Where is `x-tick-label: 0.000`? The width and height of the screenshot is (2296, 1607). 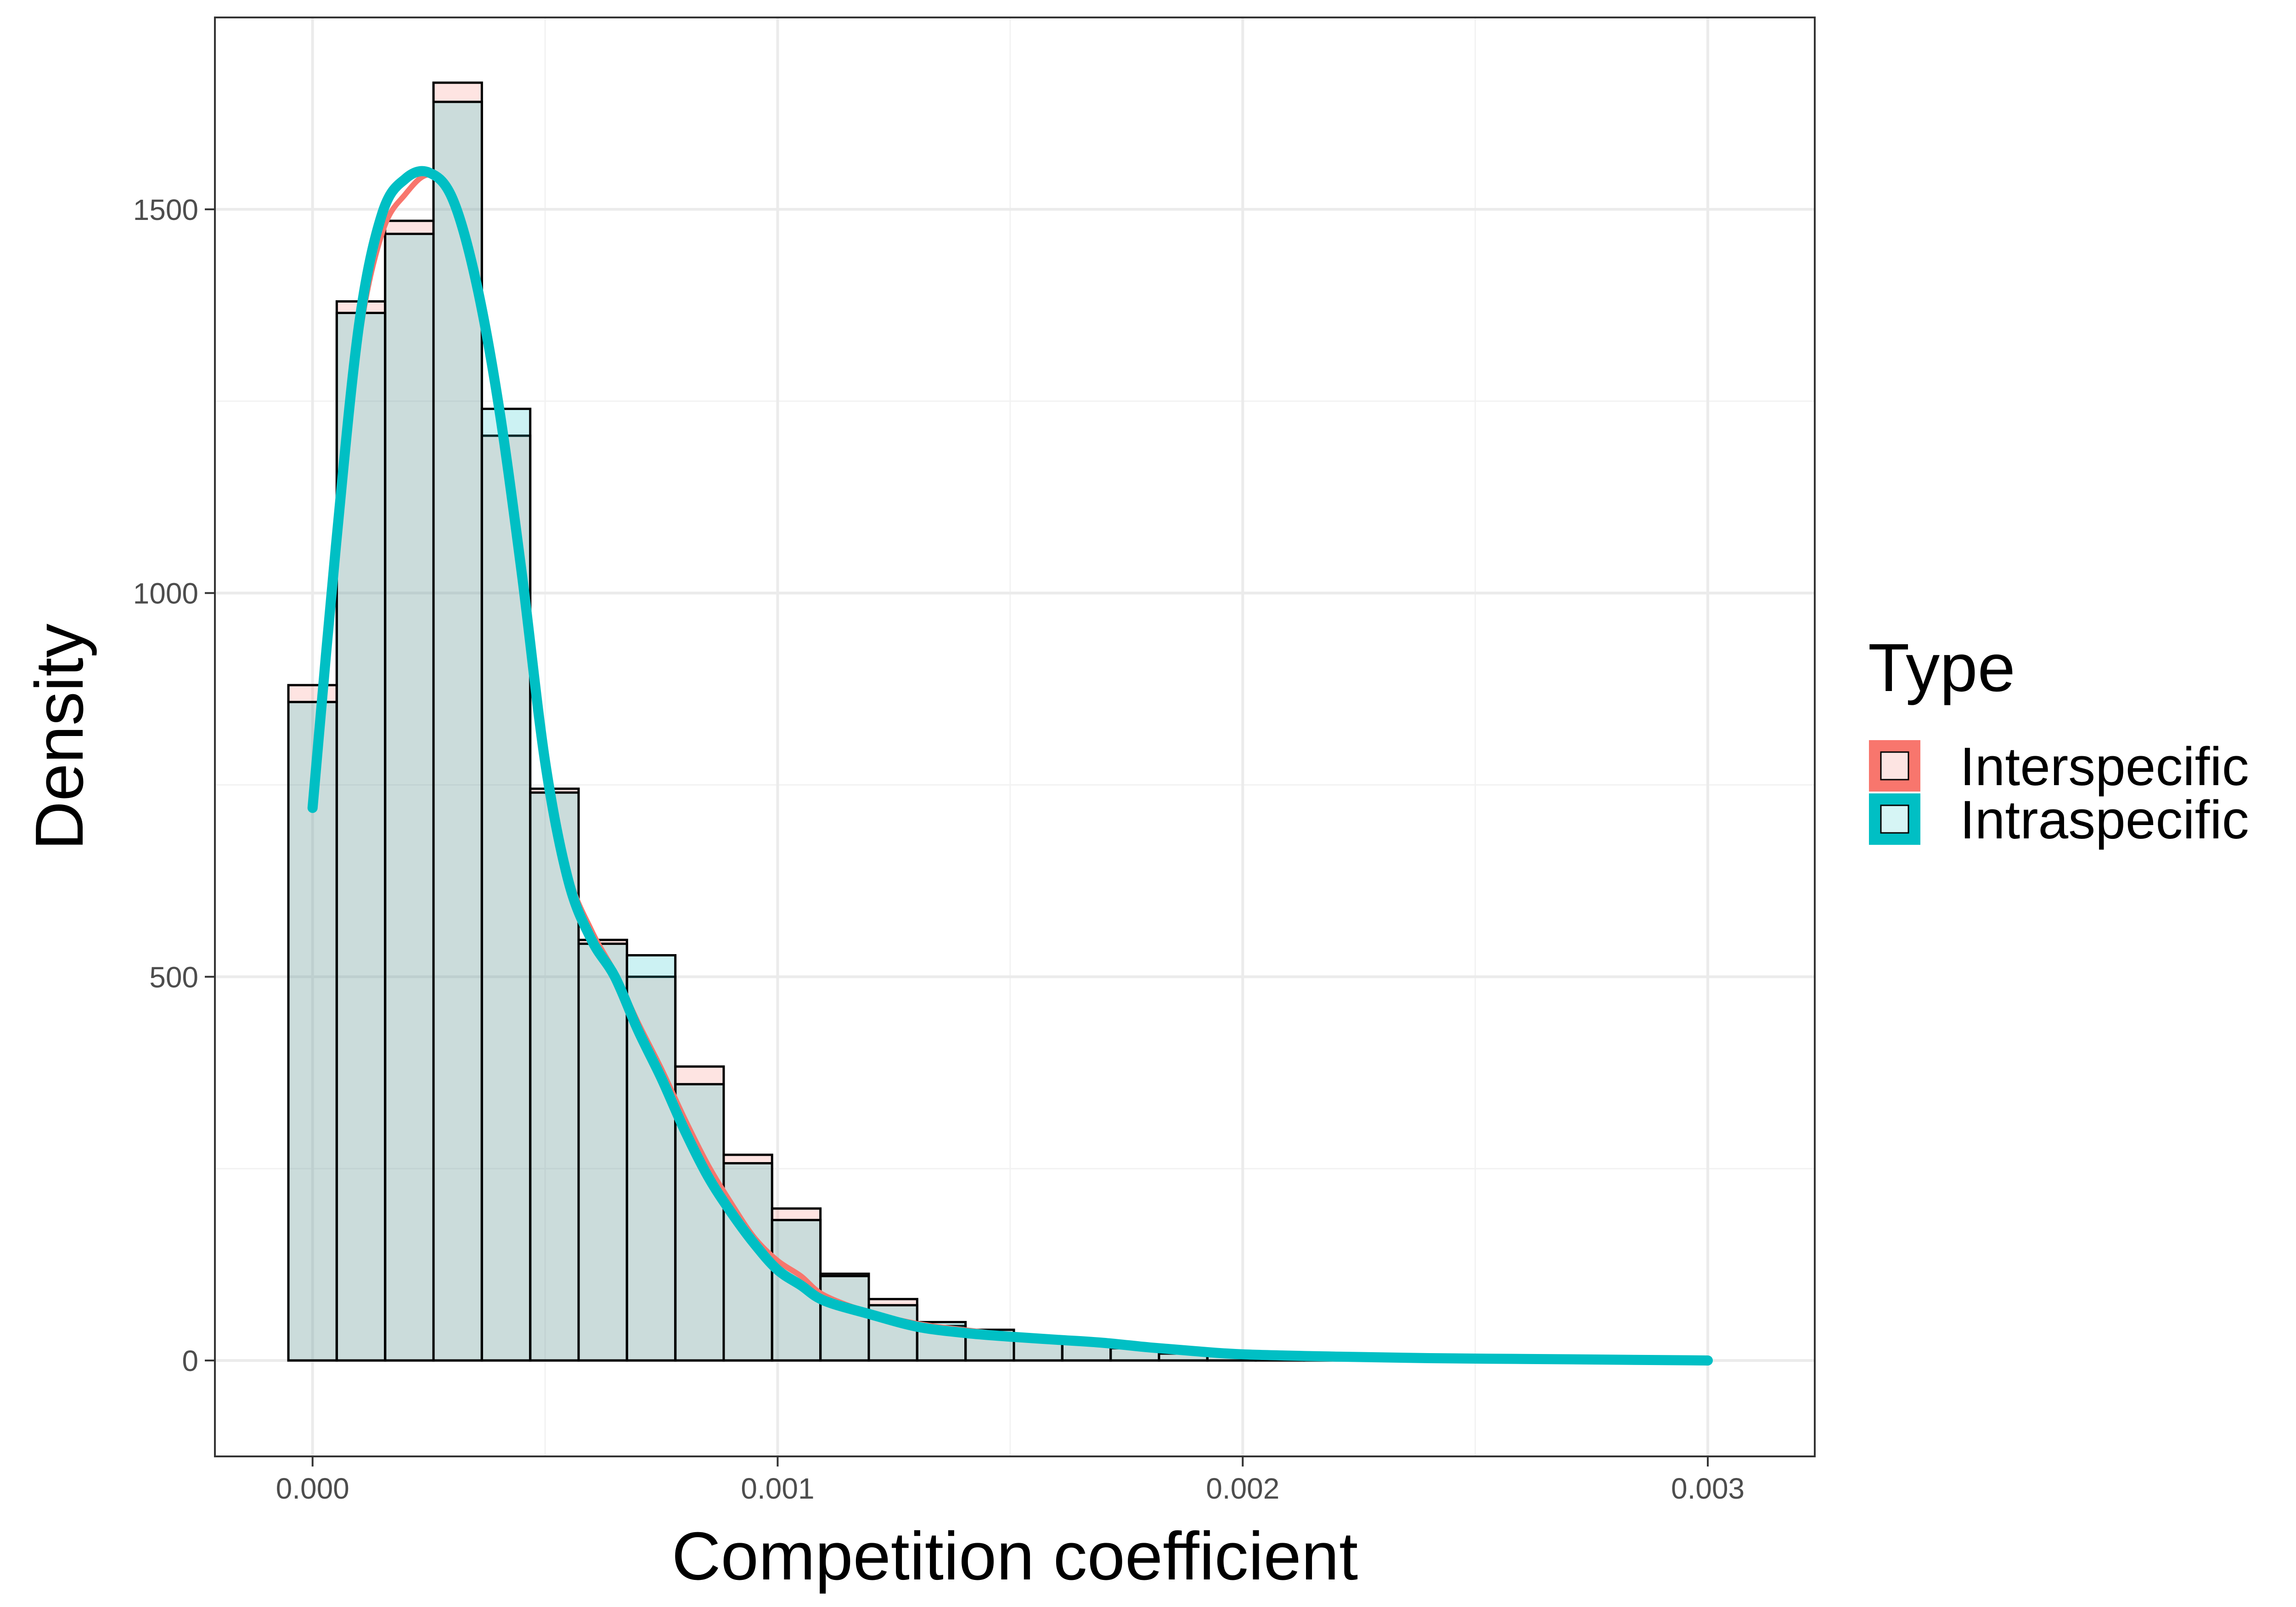 x-tick-label: 0.000 is located at coordinates (312, 1488).